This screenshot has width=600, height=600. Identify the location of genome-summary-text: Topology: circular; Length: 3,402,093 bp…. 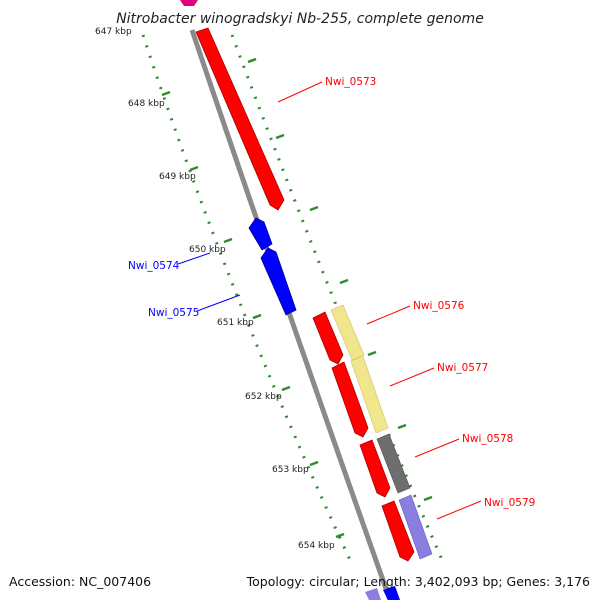
(418, 581).